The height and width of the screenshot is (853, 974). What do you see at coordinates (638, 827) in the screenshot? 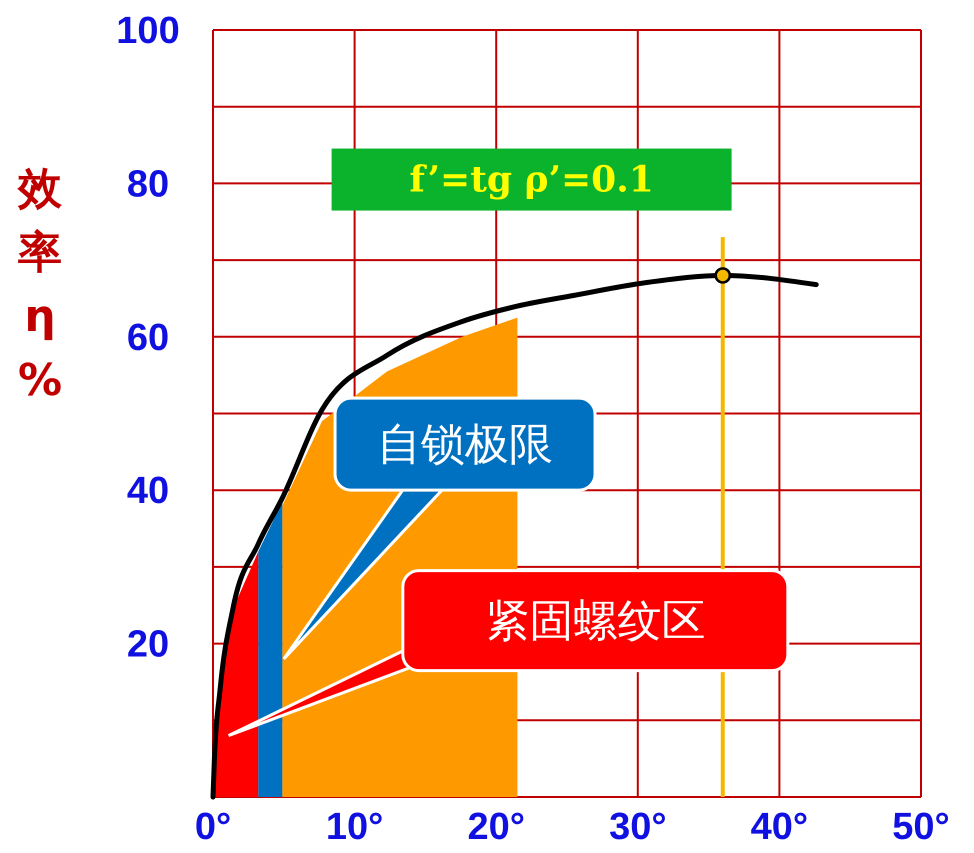
I see `x-tick-label: 30°` at bounding box center [638, 827].